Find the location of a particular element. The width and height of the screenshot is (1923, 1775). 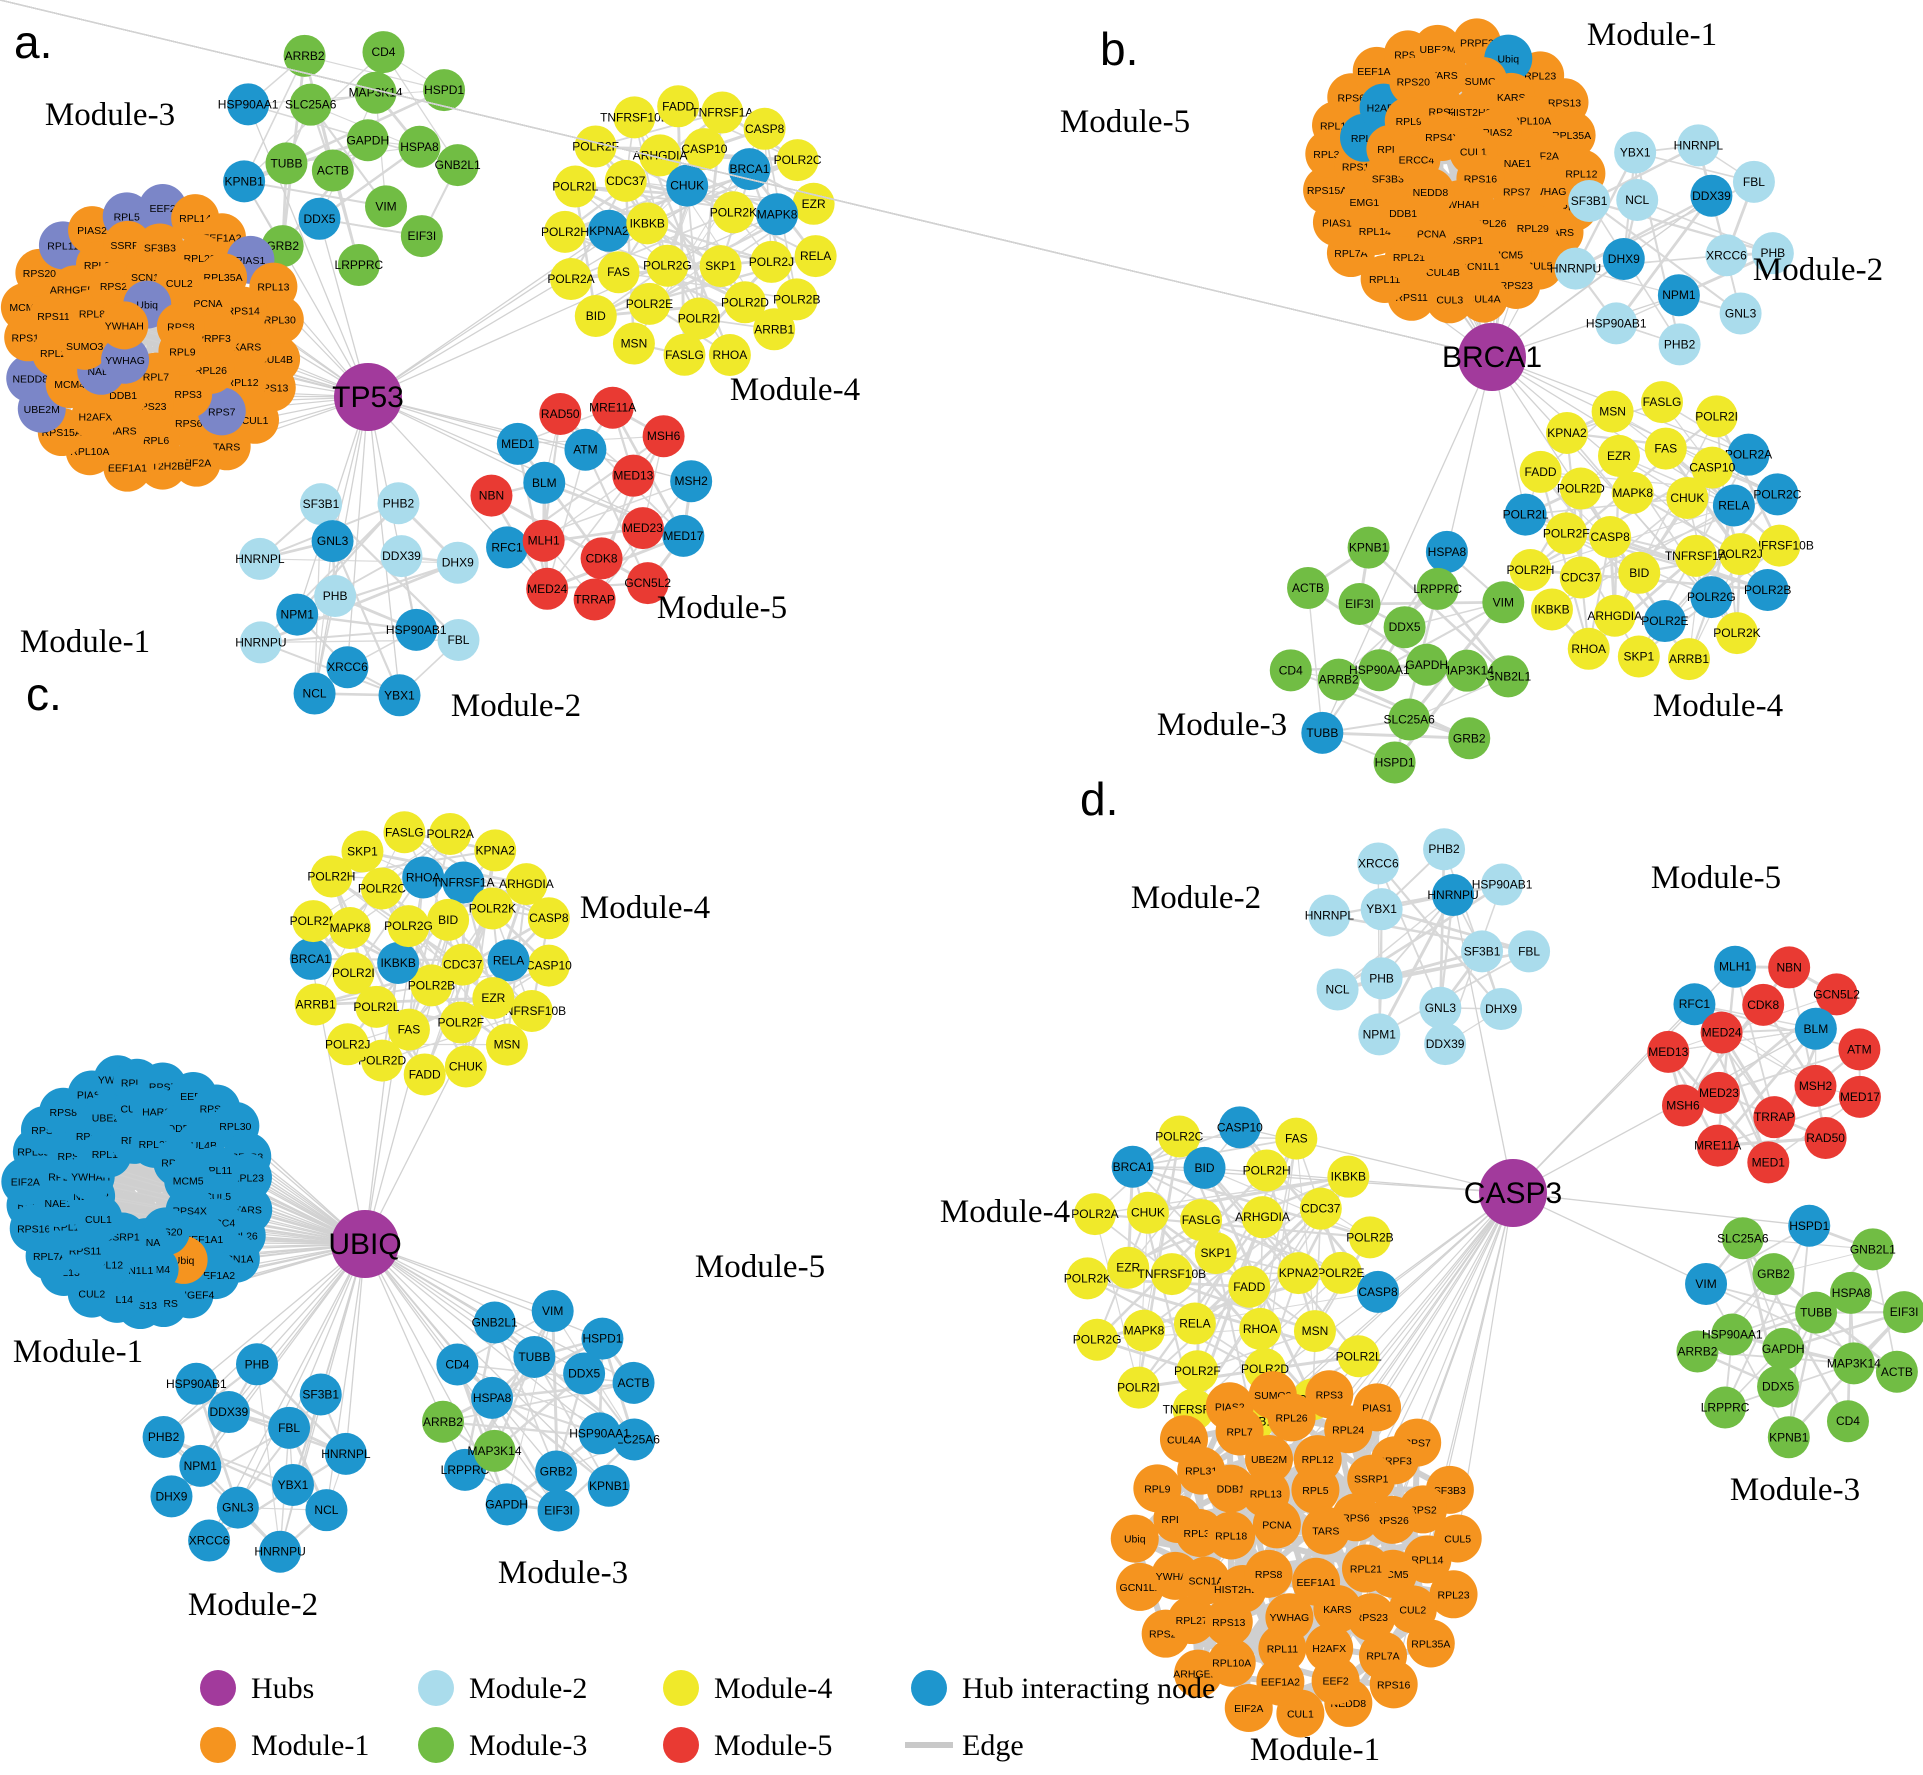

panel-letter-c: c. is located at coordinates (44, 694).